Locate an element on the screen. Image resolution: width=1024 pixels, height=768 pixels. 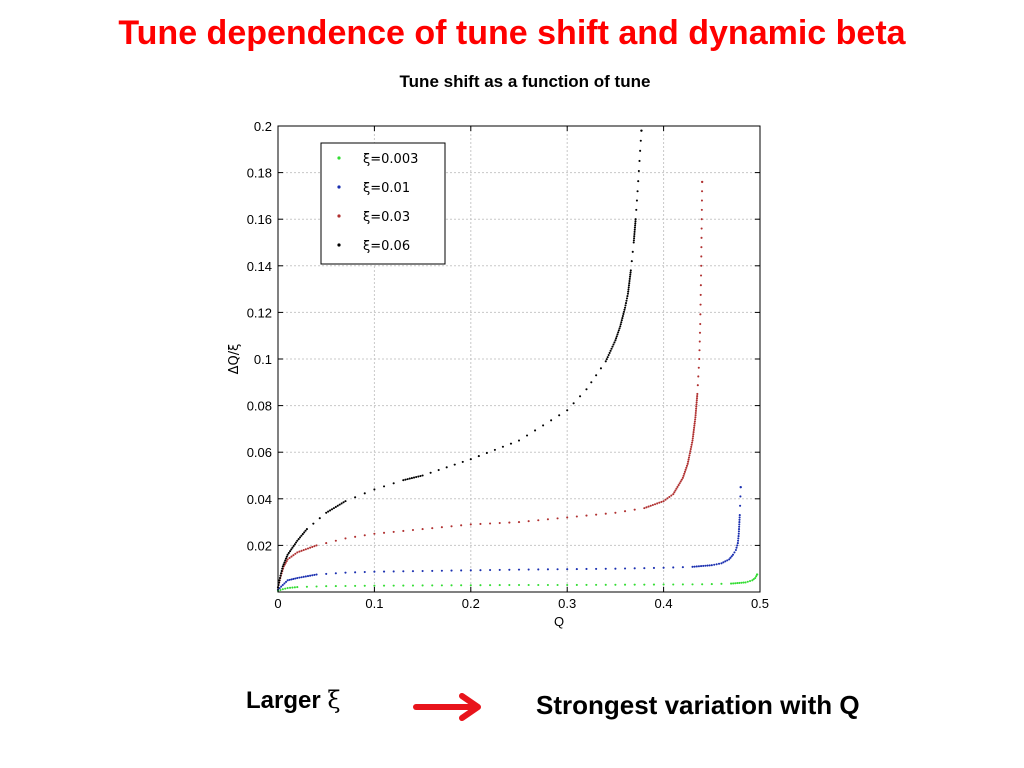
legend-item-0: ξ=0.003 is located at coordinates (377, 159).